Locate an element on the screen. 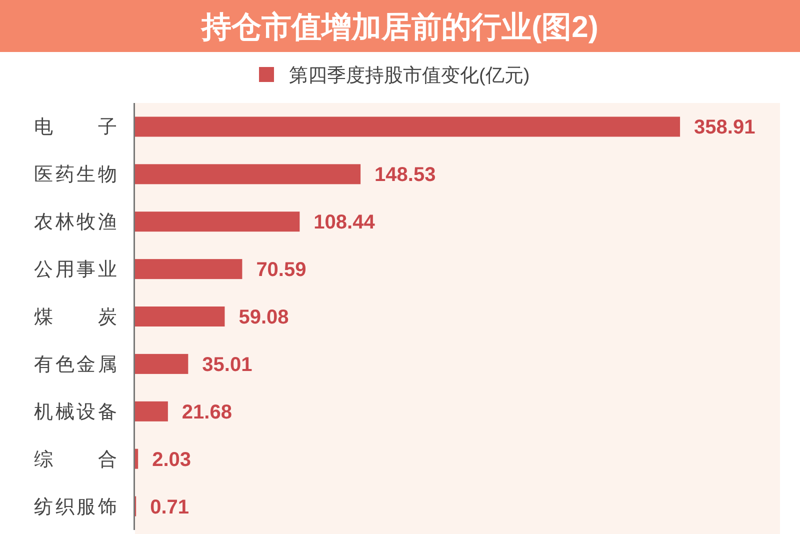 This screenshot has width=800, height=534. y-tick-label: 农林牧渔 is located at coordinates (75, 223).